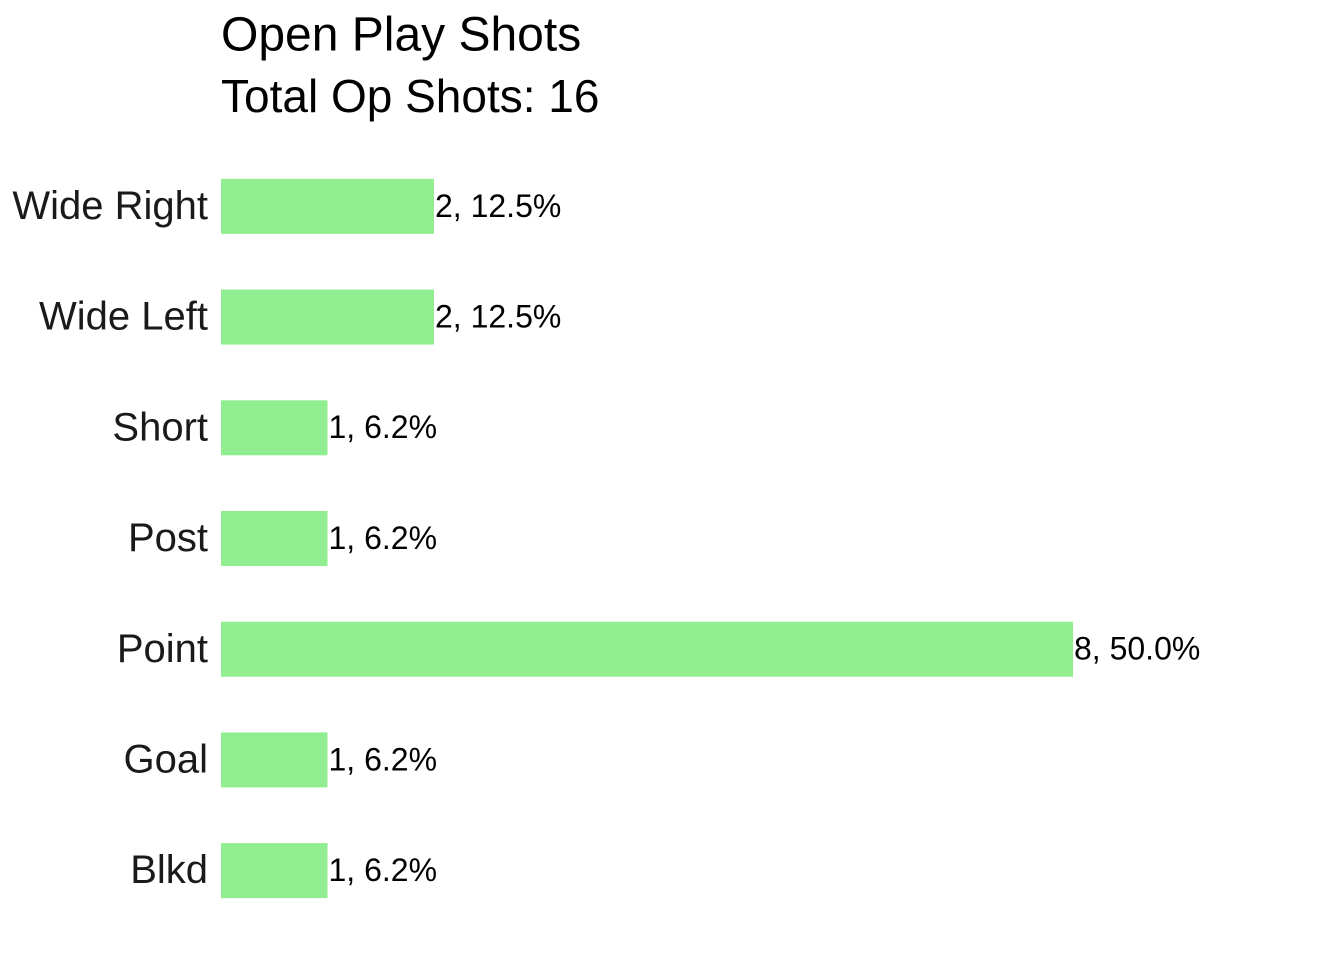  I want to click on y-tick-label: Blkd, so click(169, 870).